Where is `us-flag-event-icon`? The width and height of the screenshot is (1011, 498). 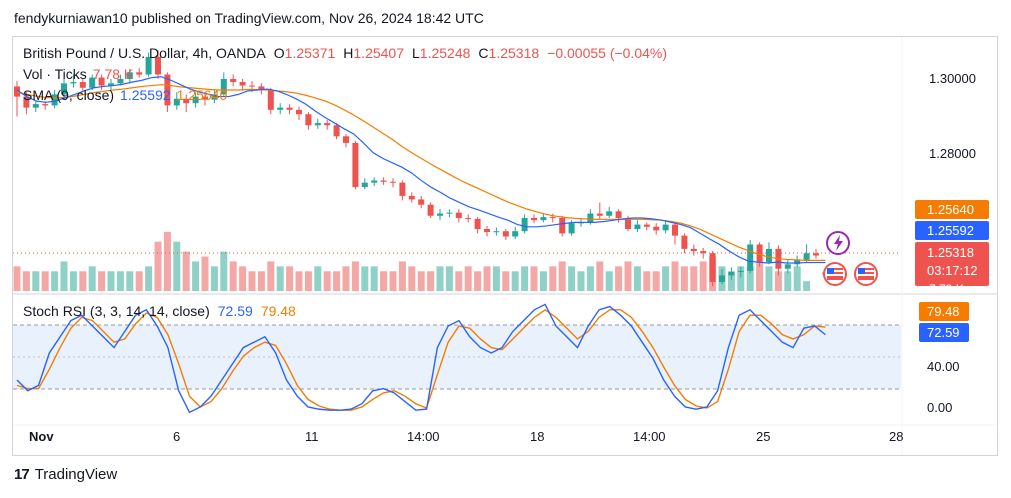 us-flag-event-icon is located at coordinates (835, 274).